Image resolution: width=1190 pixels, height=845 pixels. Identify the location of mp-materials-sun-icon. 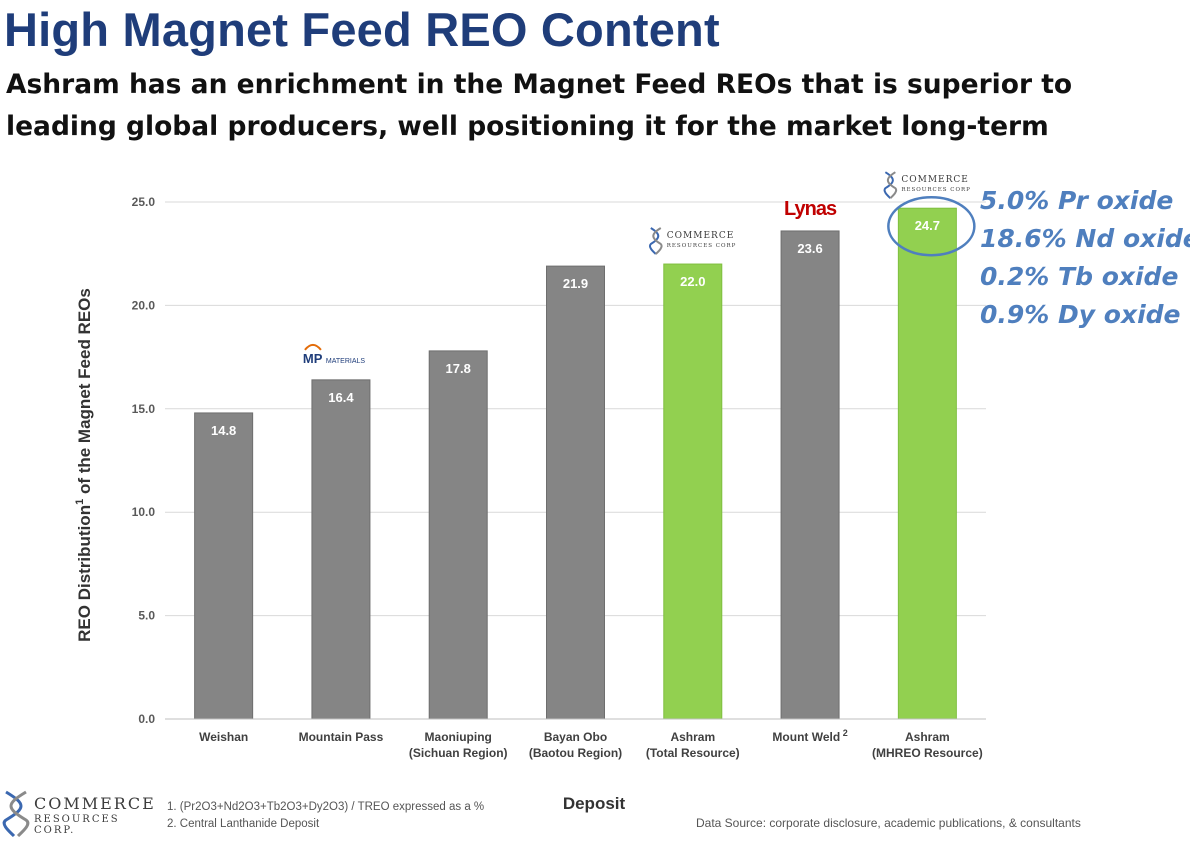
(313, 347).